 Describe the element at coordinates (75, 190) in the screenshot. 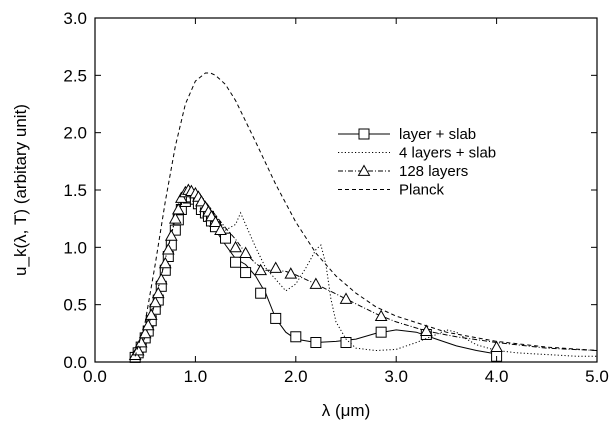

I see `y-tick-label: 1.5` at that location.